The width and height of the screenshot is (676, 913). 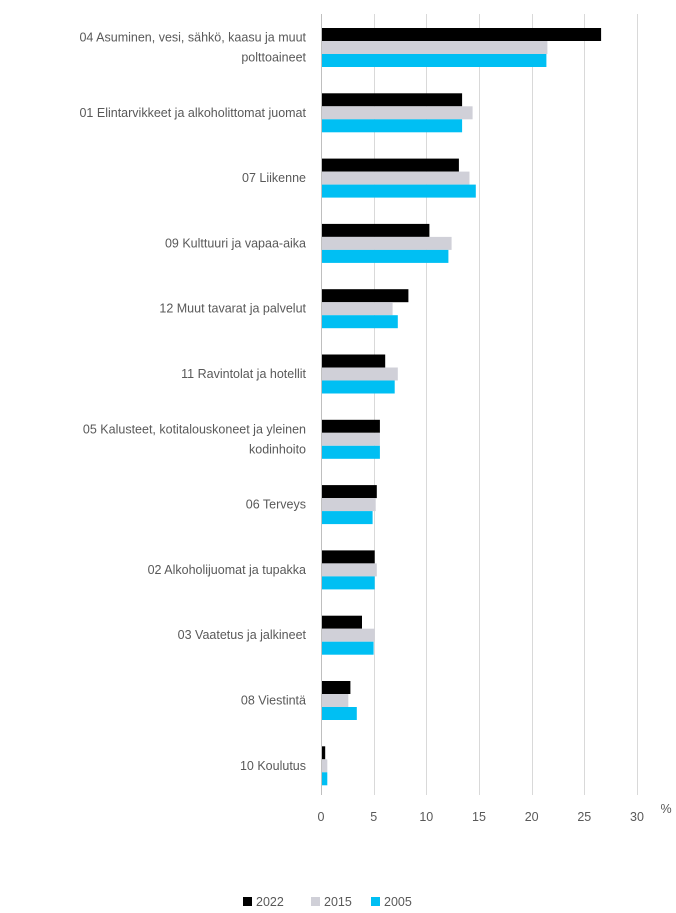 I want to click on x-tick-label-20: 20, so click(x=532, y=817).